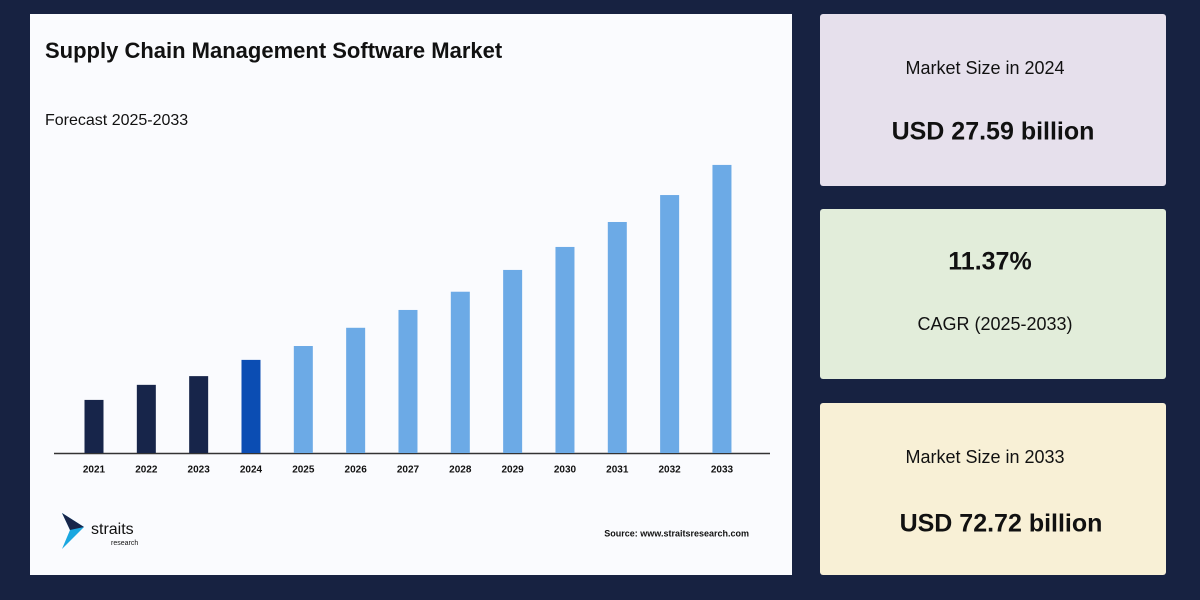 The width and height of the screenshot is (1200, 600). I want to click on logo-icon-dark, so click(73, 521).